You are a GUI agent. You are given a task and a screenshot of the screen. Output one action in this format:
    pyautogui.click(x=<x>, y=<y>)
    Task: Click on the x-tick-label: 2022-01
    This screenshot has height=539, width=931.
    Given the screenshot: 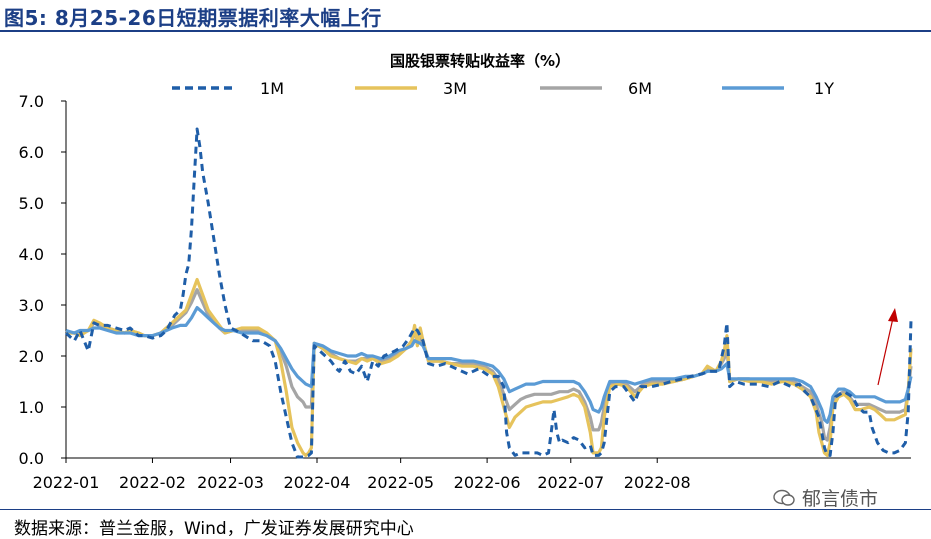 What is the action you would take?
    pyautogui.click(x=66, y=482)
    